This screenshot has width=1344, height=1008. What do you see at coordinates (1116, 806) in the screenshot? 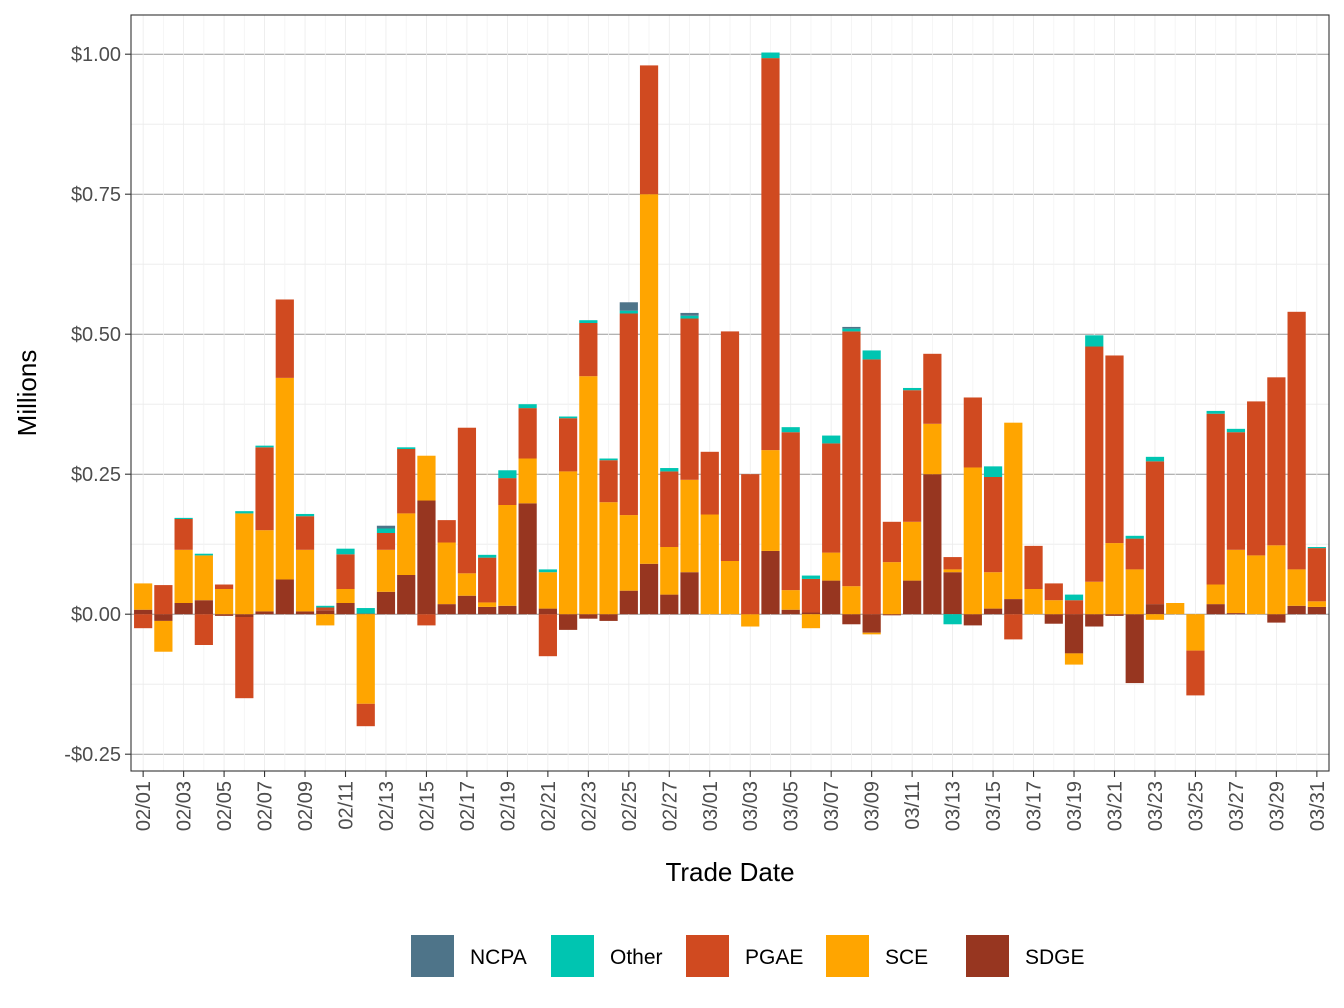
I see `x-tick-label: 03/21` at bounding box center [1116, 806].